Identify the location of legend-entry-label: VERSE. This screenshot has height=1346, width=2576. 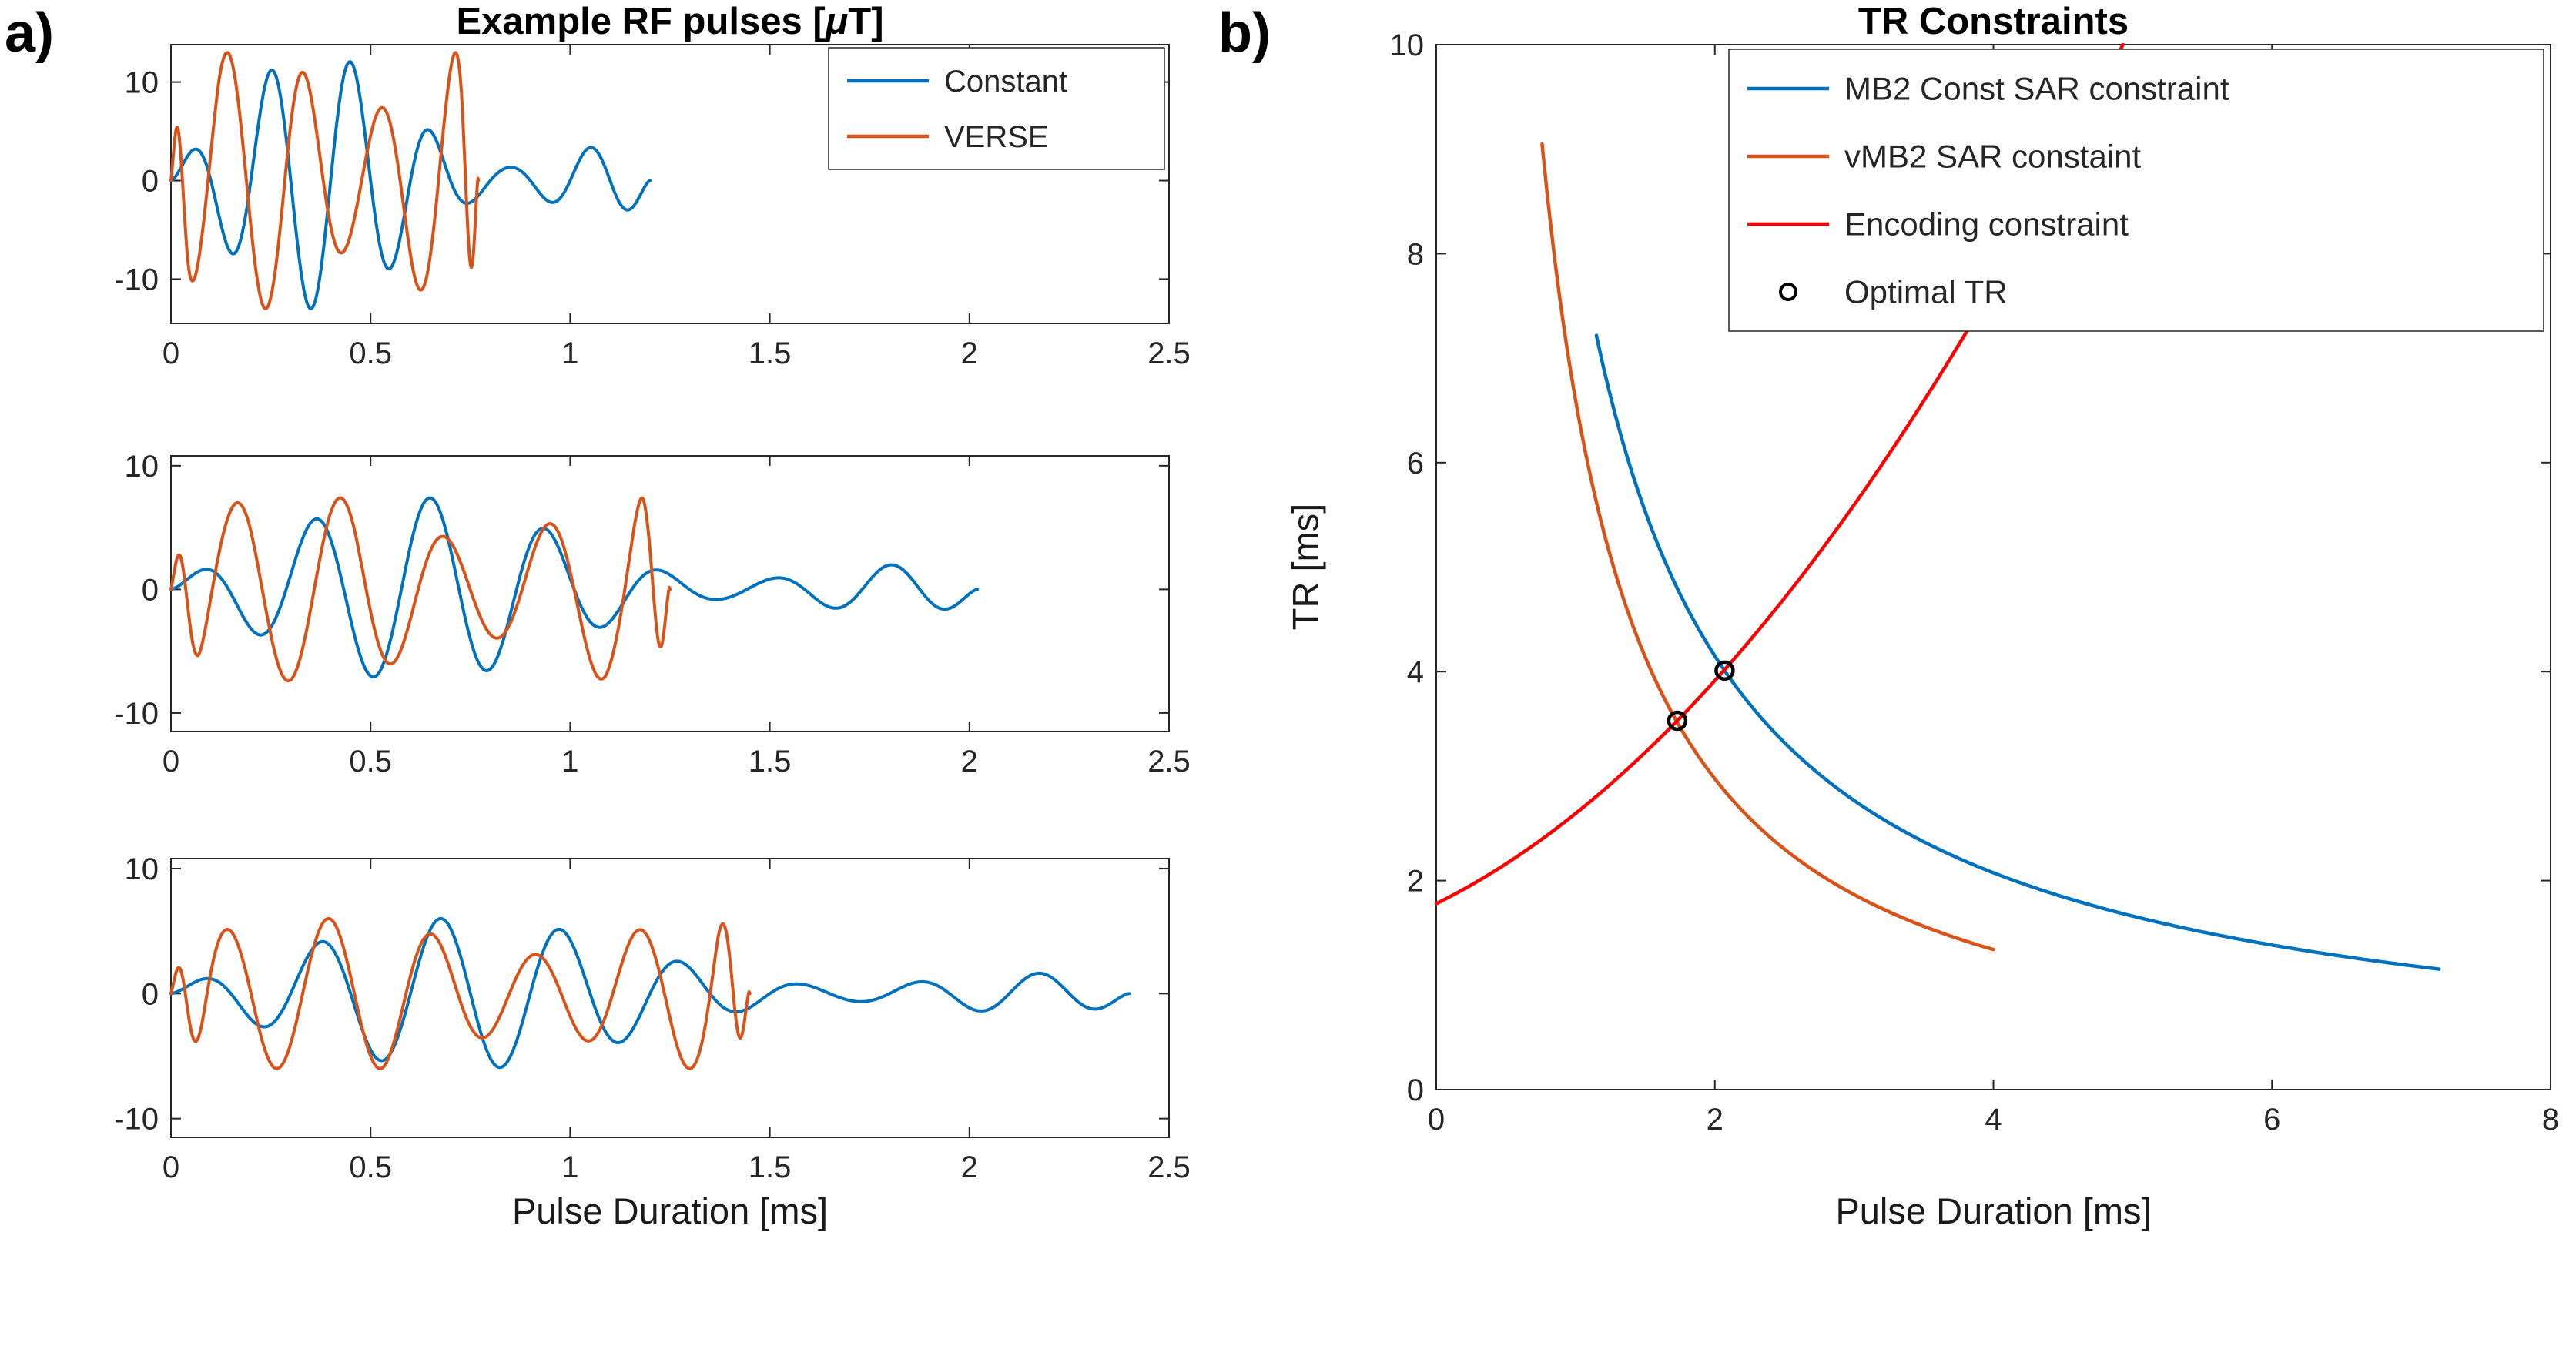
(997, 137).